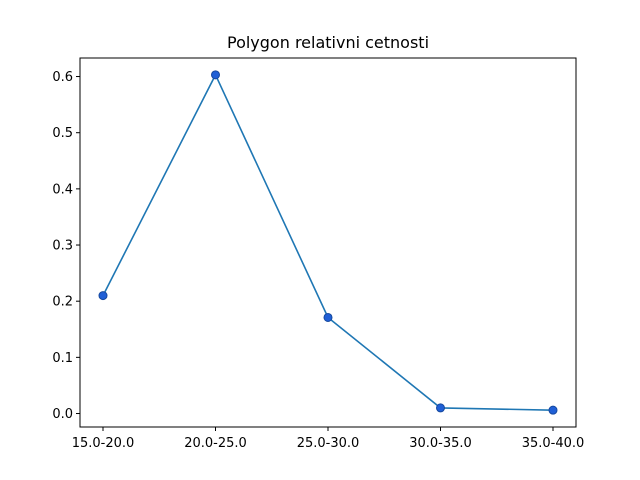  What do you see at coordinates (62, 133) in the screenshot?
I see `y-tick-label: 0.5` at bounding box center [62, 133].